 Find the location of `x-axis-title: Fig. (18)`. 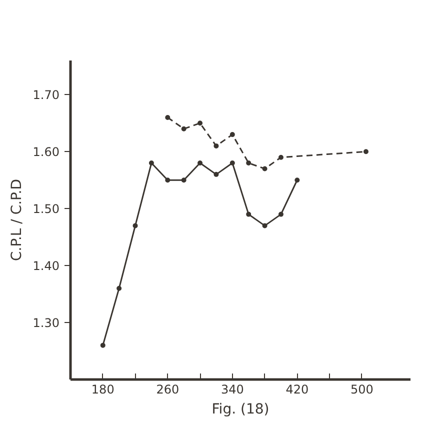

x-axis-title: Fig. (18) is located at coordinates (241, 410).